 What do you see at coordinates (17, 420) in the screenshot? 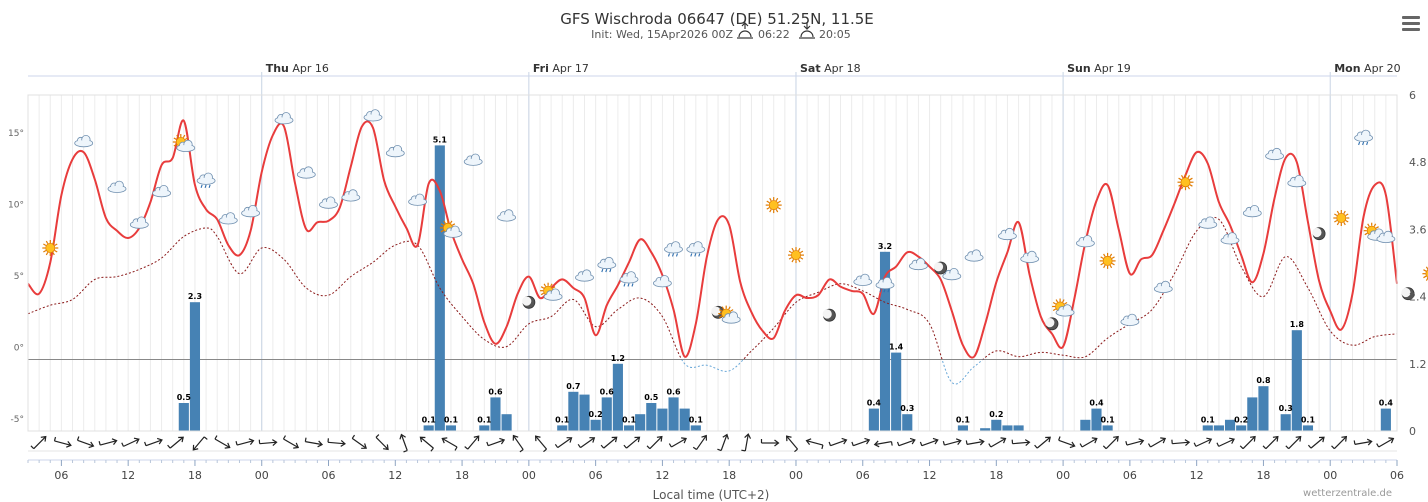
I see `y-left-tick-label: -5°` at bounding box center [17, 420].